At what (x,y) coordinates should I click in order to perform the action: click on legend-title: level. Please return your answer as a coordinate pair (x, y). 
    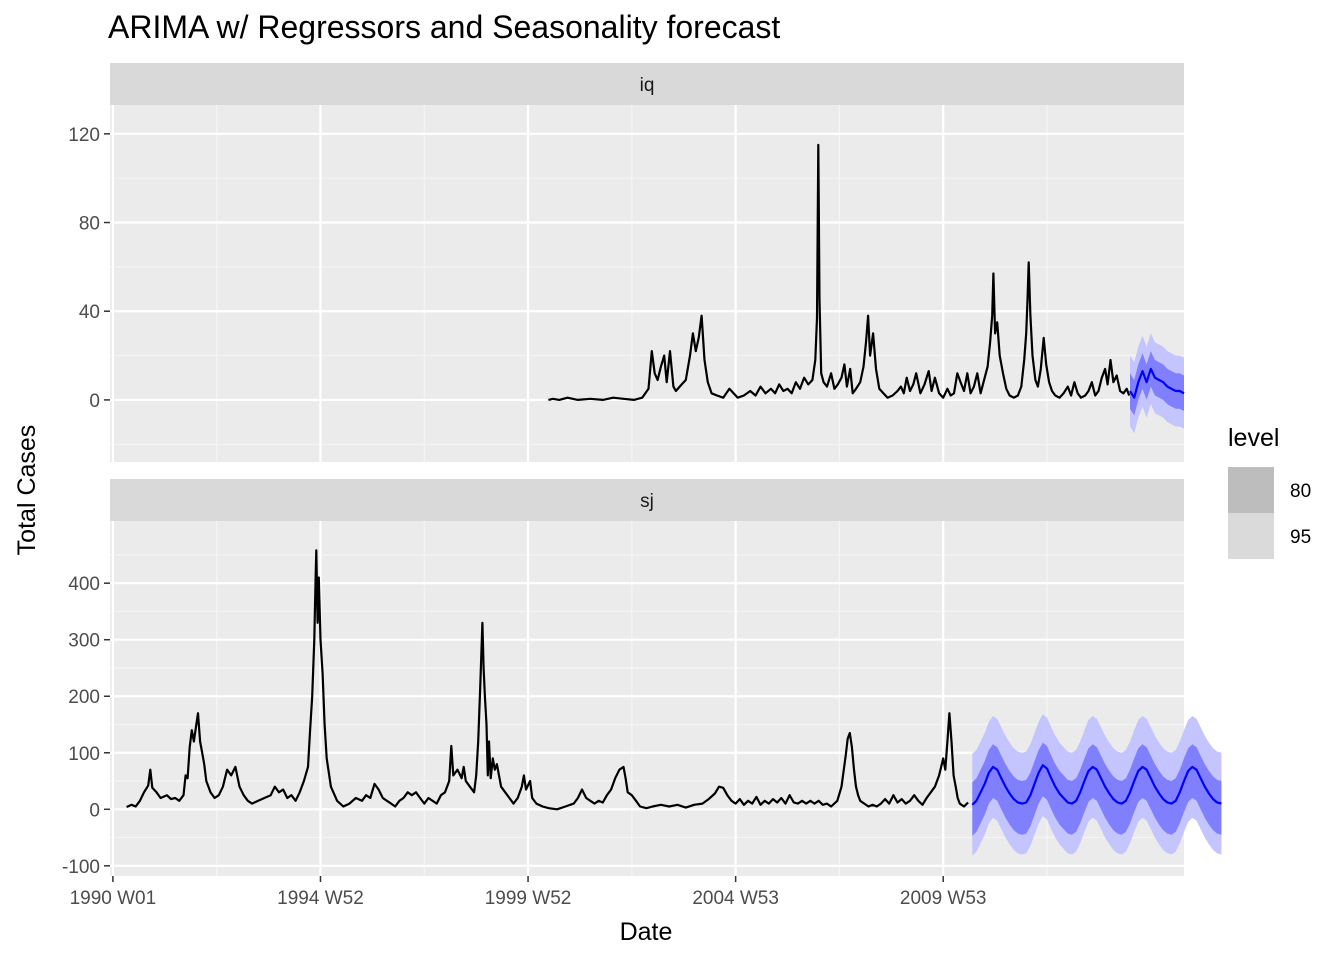
    Looking at the image, I should click on (1253, 438).